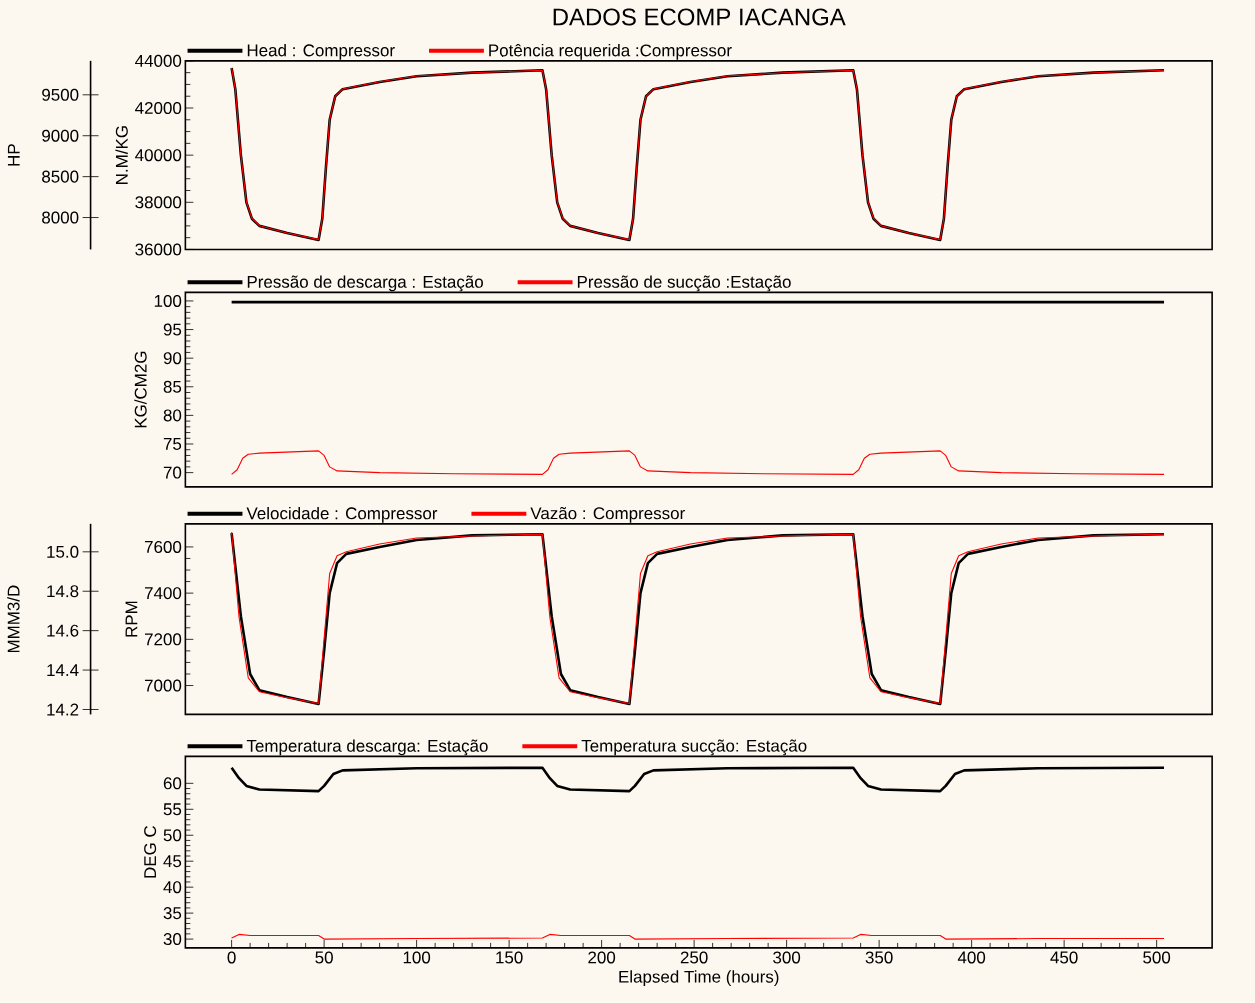  I want to click on y-tick-label: 90, so click(172, 358).